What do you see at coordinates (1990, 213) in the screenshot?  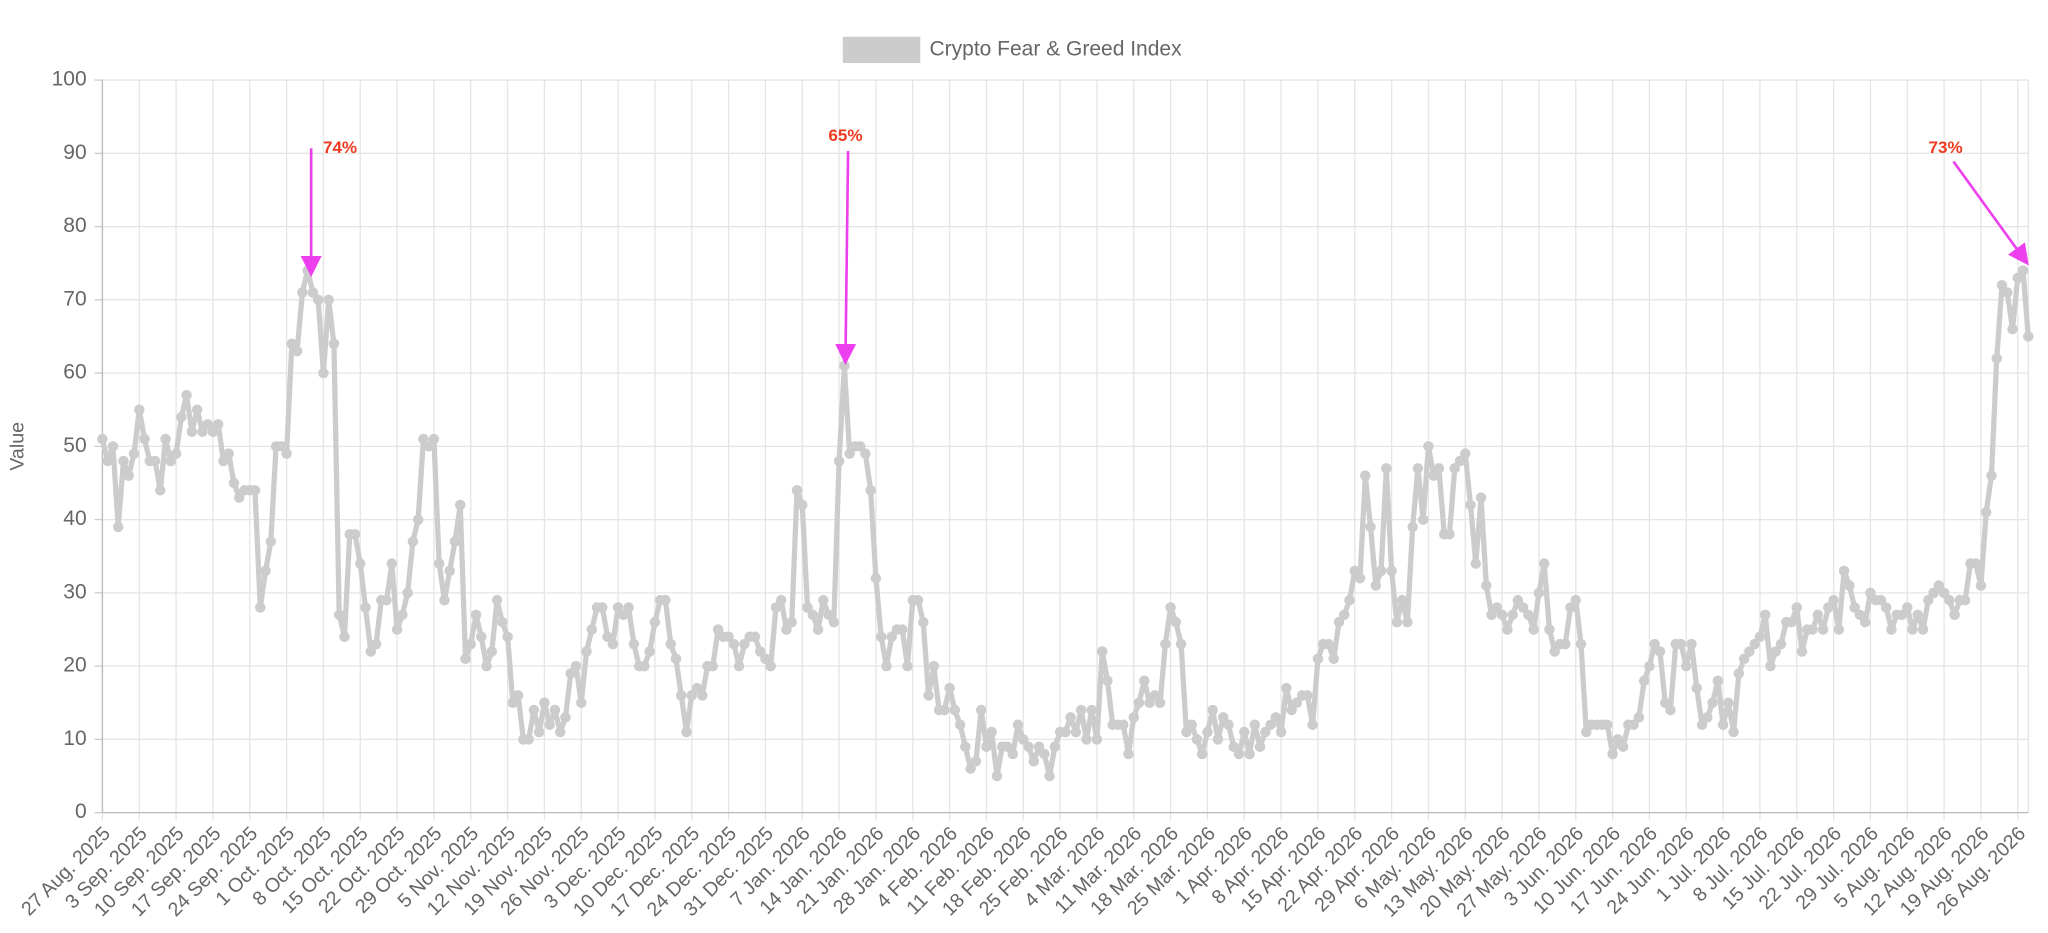 I see `annotation-arrow` at bounding box center [1990, 213].